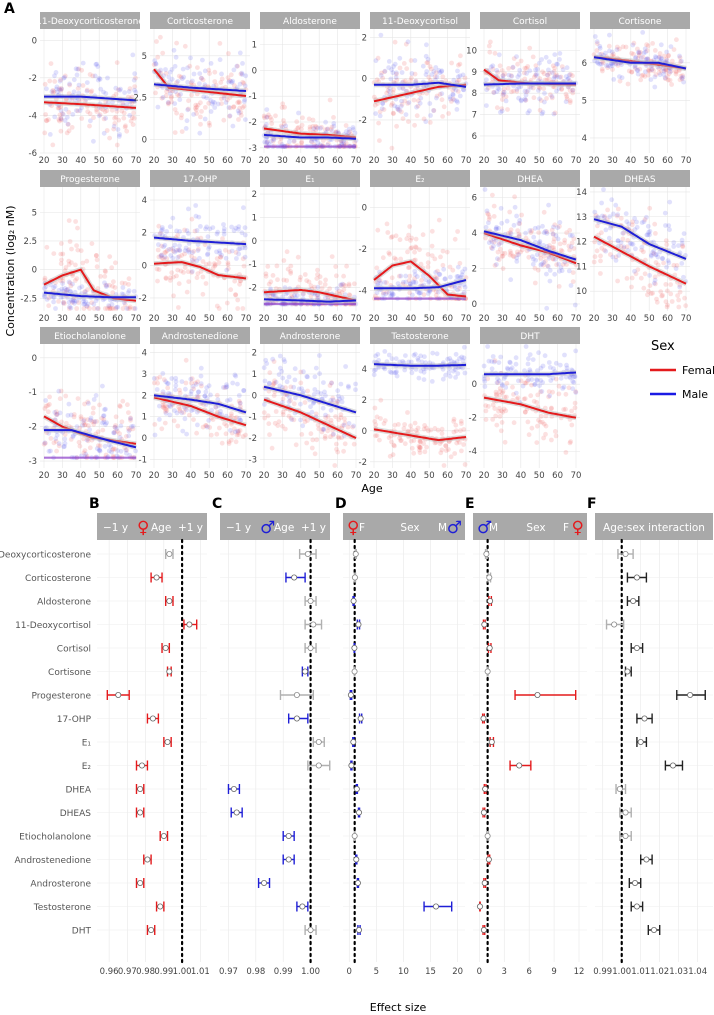 This screenshot has height=1015, width=714. What do you see at coordinates (310, 178) in the screenshot?
I see `panel-strip` at bounding box center [310, 178].